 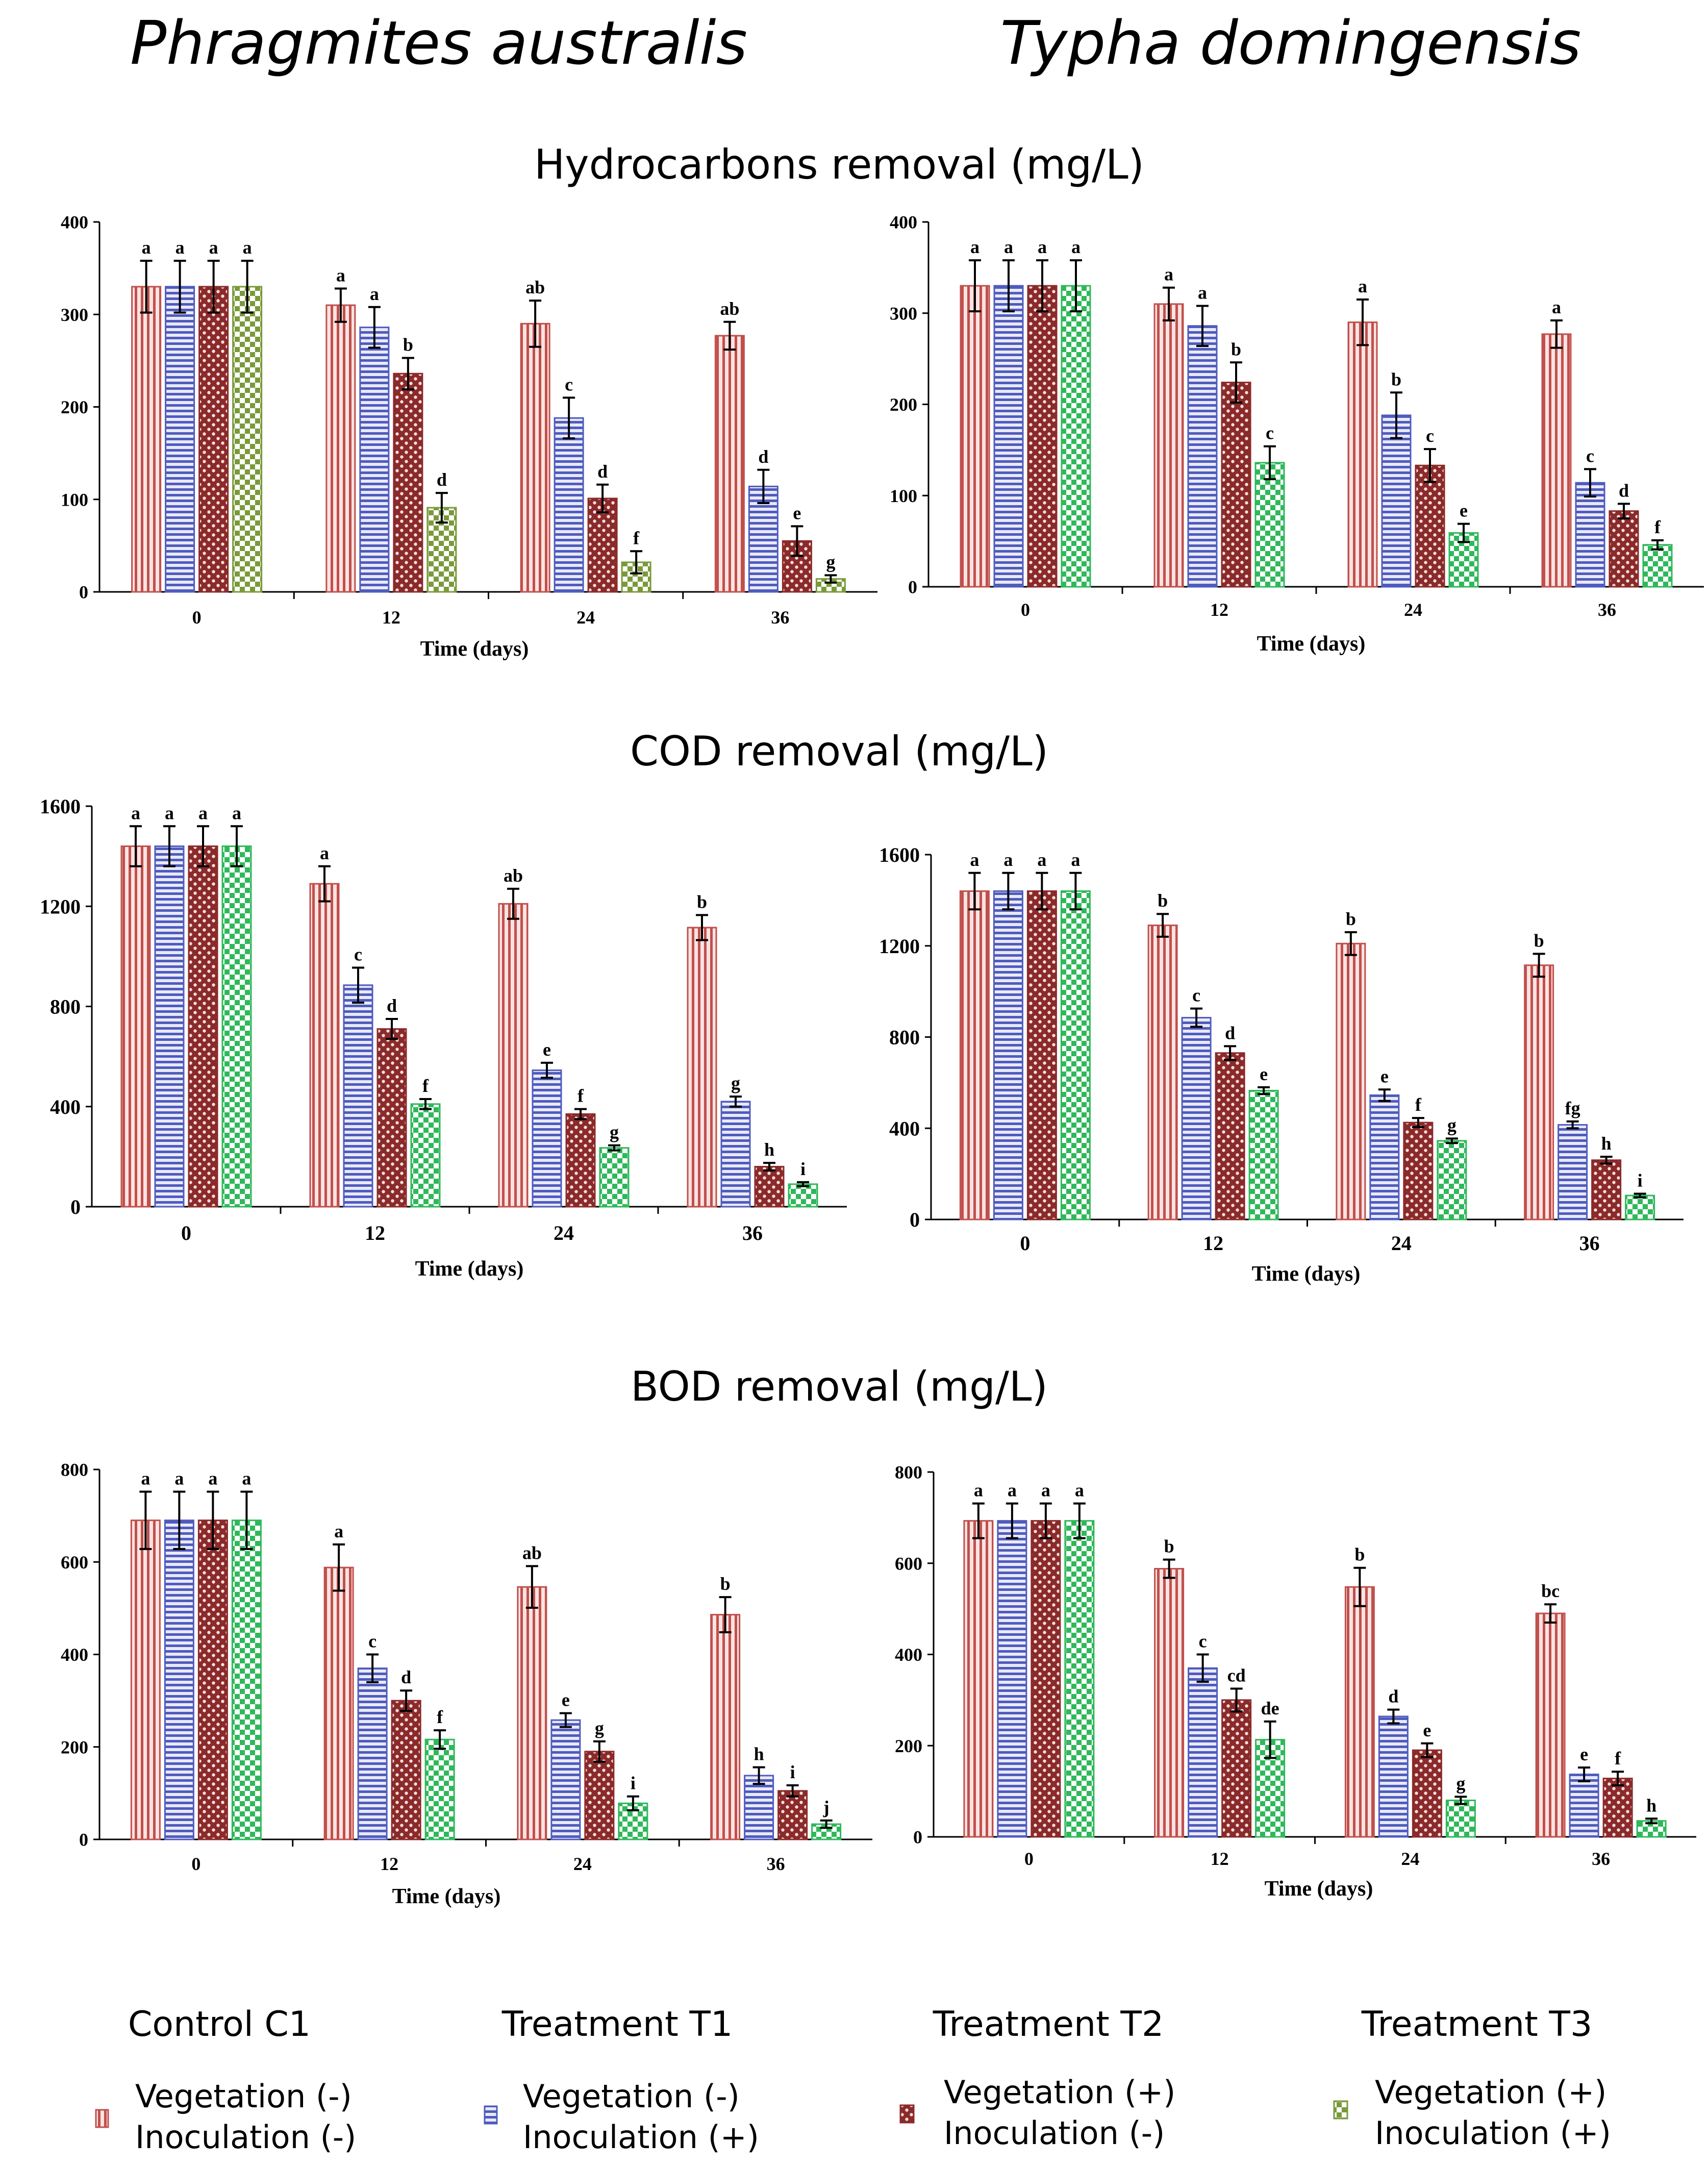 What do you see at coordinates (903, 222) in the screenshot?
I see `y-tick-label: 400` at bounding box center [903, 222].